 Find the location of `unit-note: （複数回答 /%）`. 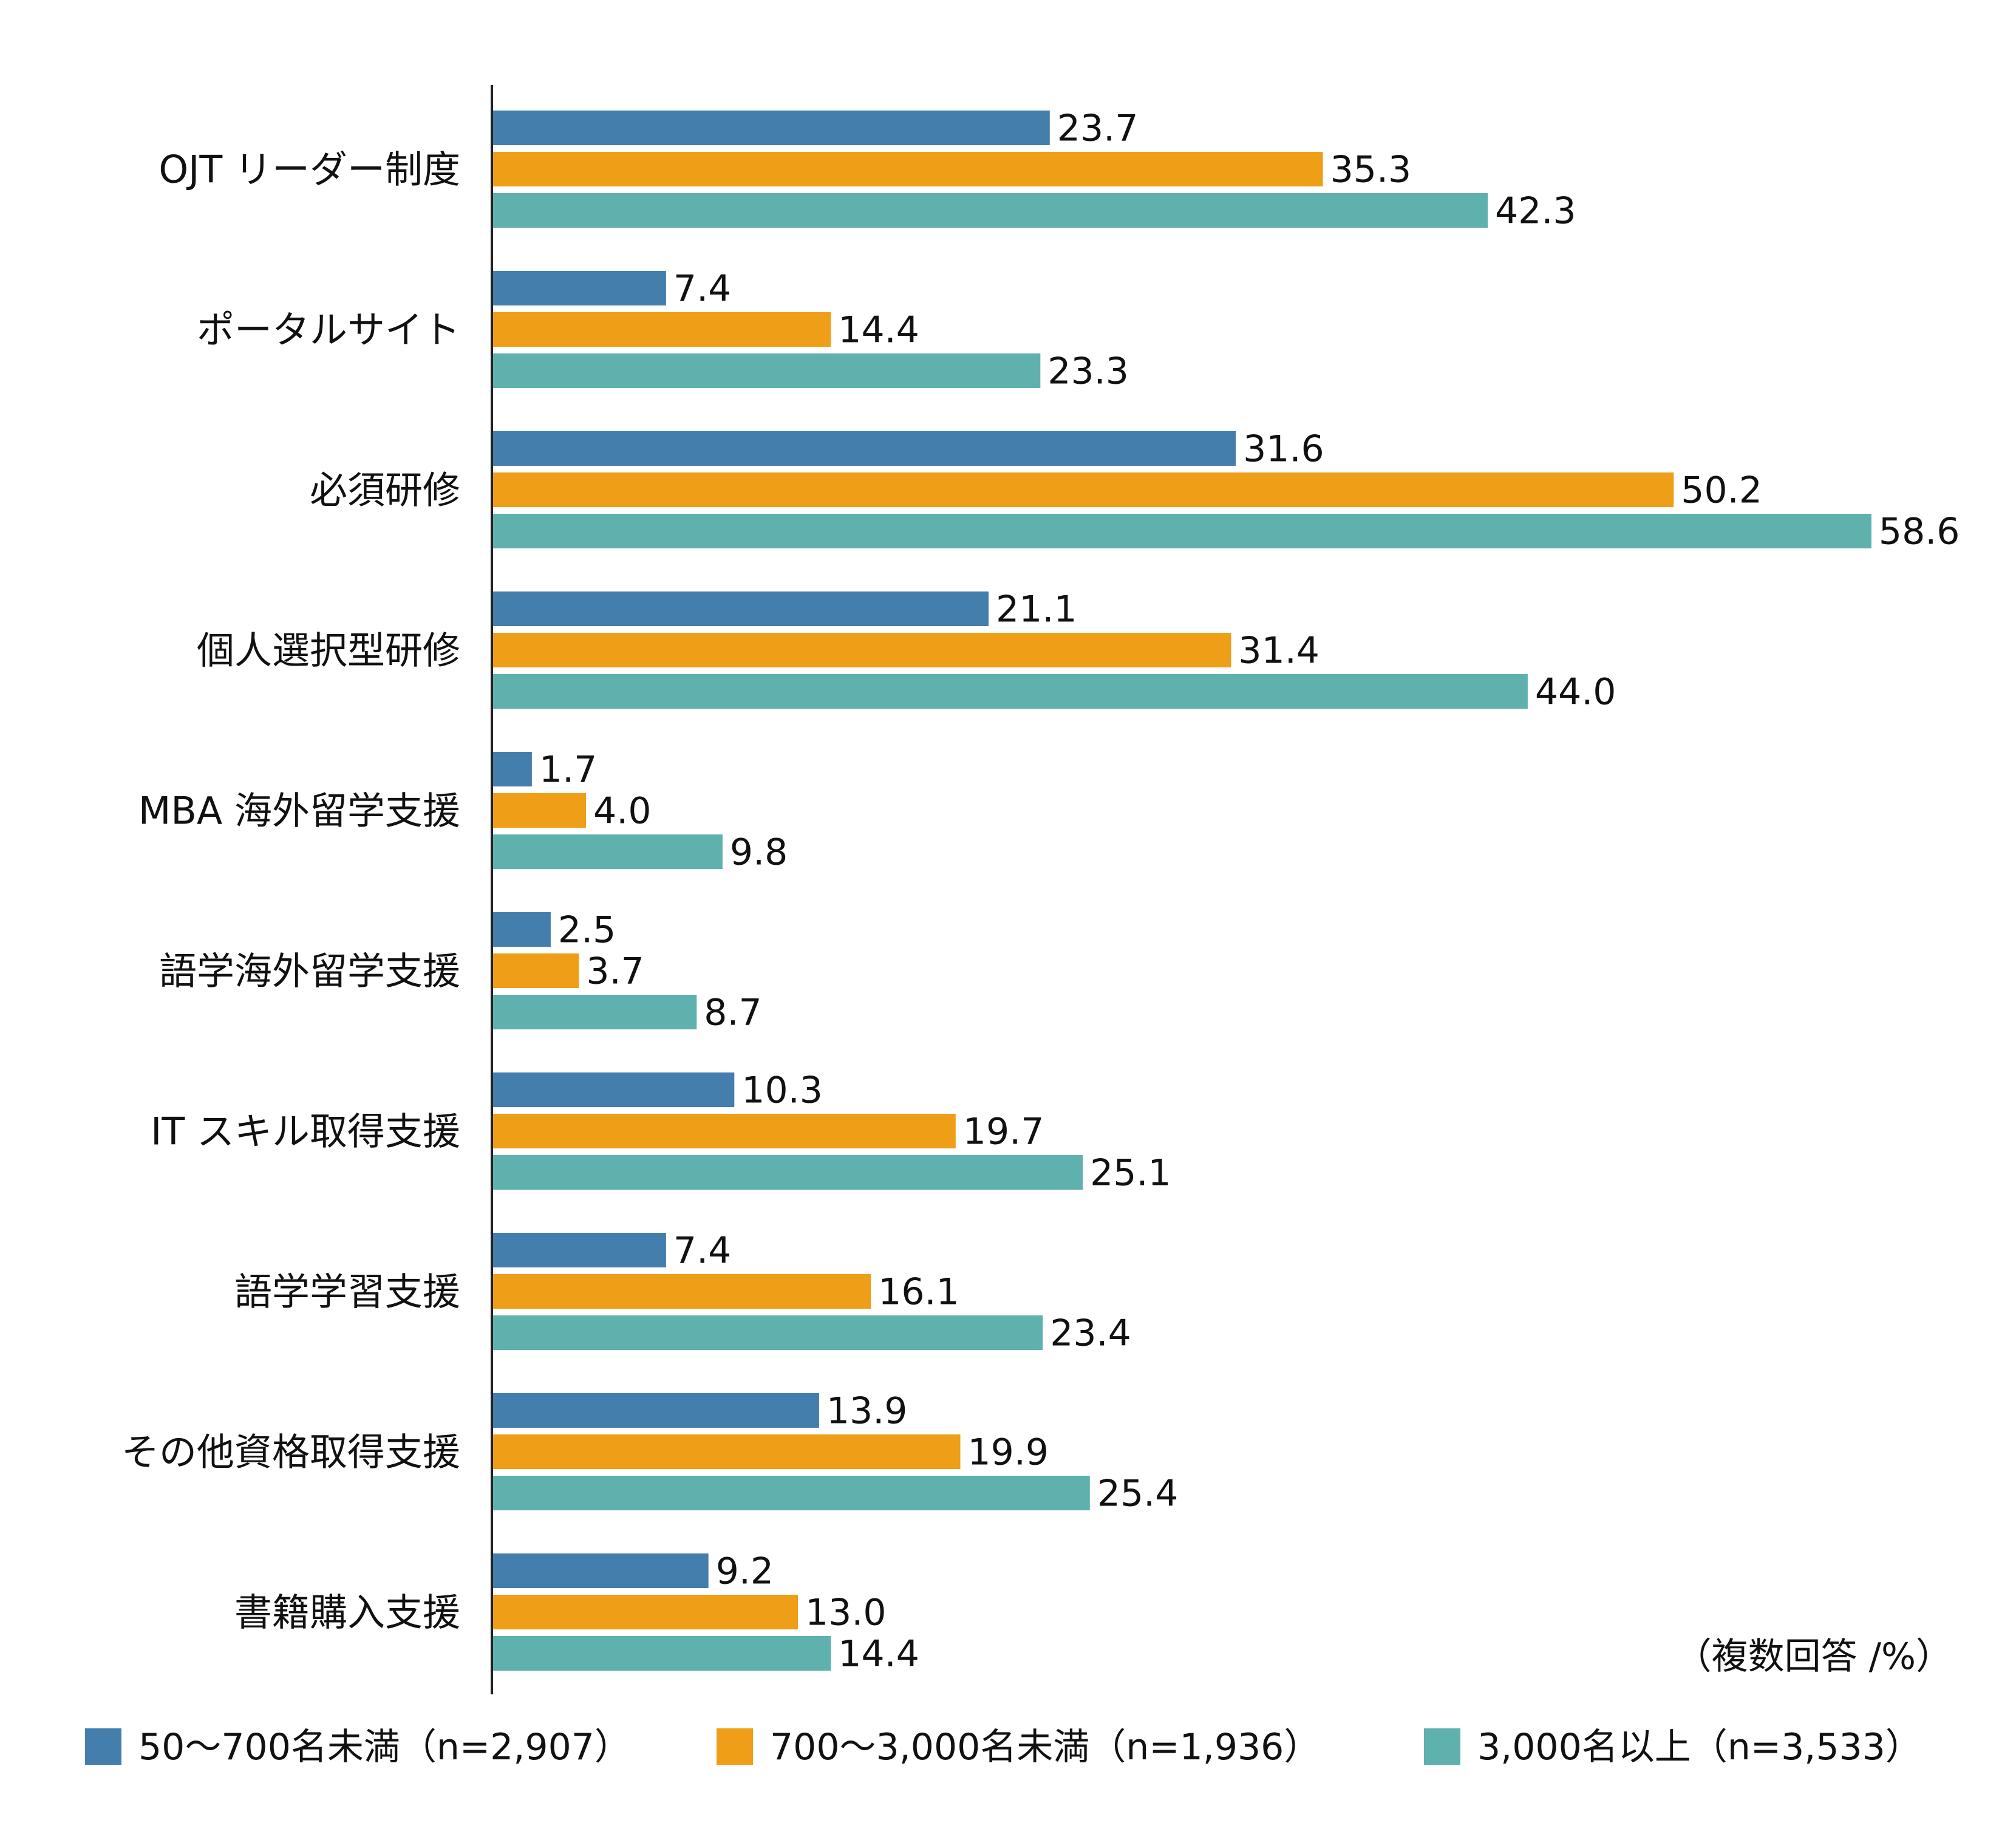

unit-note: （複数回答 /%） is located at coordinates (1813, 1657).